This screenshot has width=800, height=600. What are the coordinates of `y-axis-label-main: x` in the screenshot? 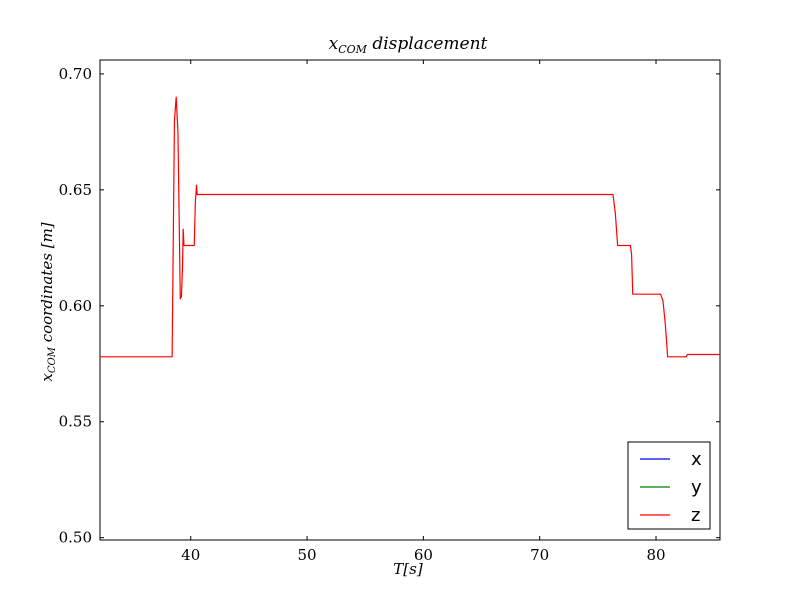 It's located at (47, 377).